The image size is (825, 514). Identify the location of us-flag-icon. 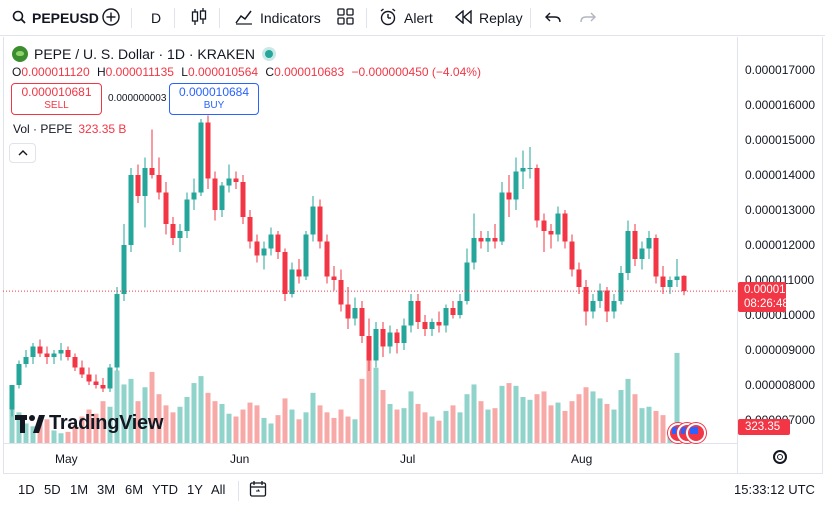
(696, 433).